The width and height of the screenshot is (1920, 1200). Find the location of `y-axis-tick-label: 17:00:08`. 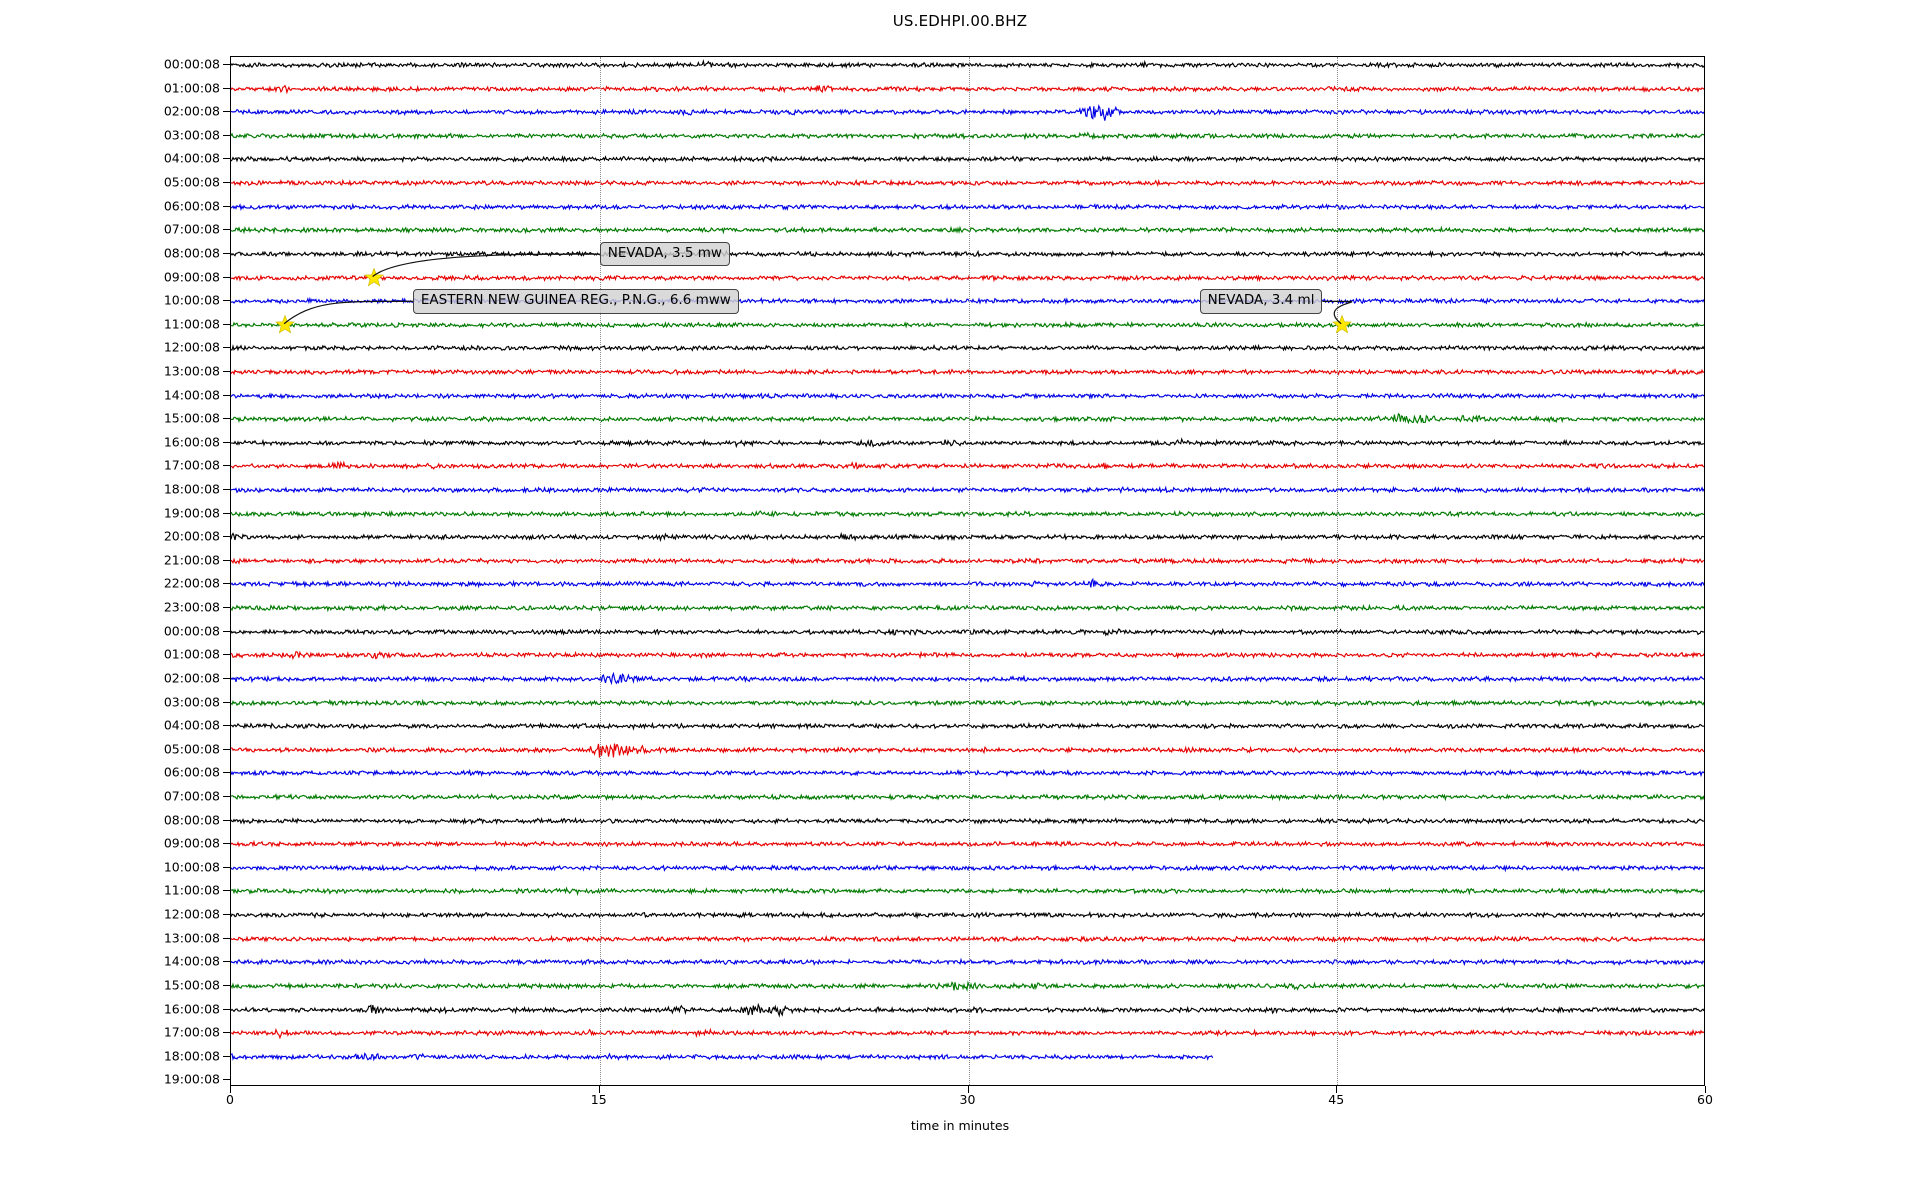

y-axis-tick-label: 17:00:08 is located at coordinates (191, 465).